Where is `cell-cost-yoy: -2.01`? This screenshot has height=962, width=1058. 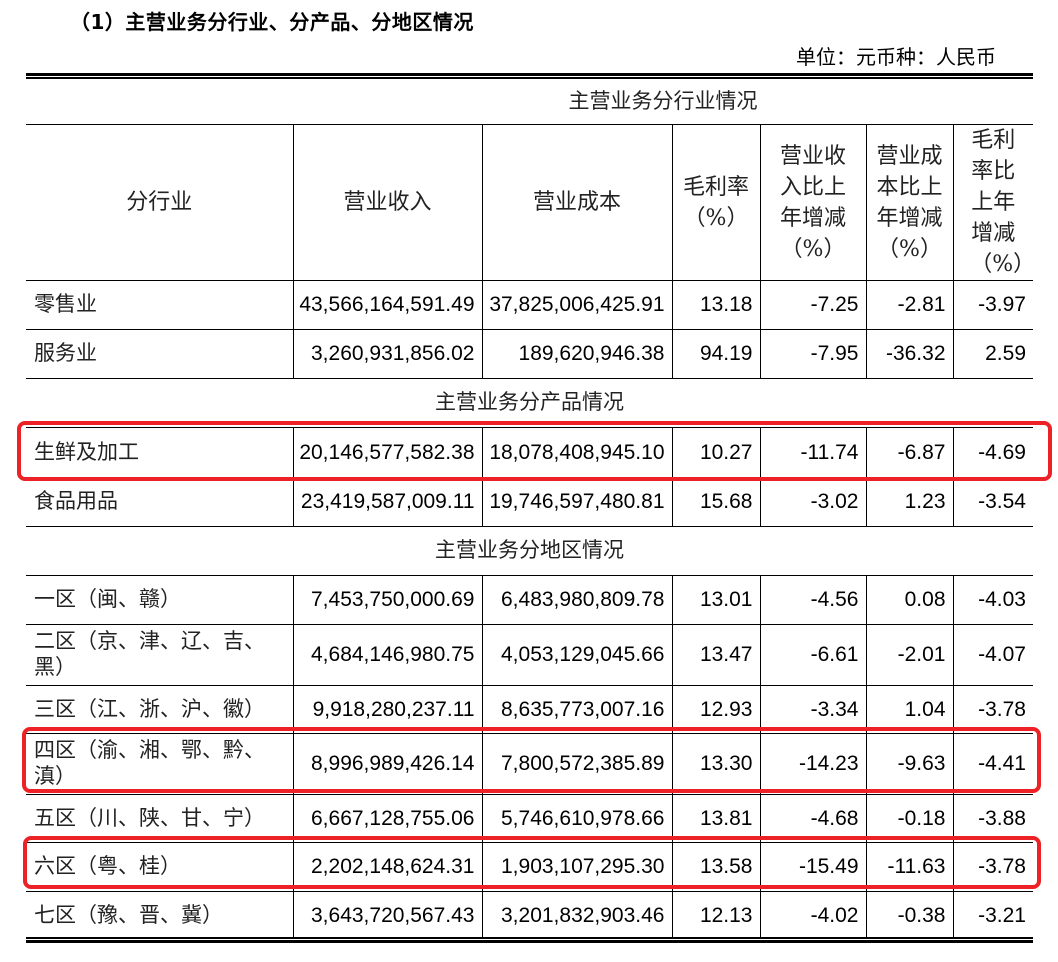 cell-cost-yoy: -2.01 is located at coordinates (909, 655).